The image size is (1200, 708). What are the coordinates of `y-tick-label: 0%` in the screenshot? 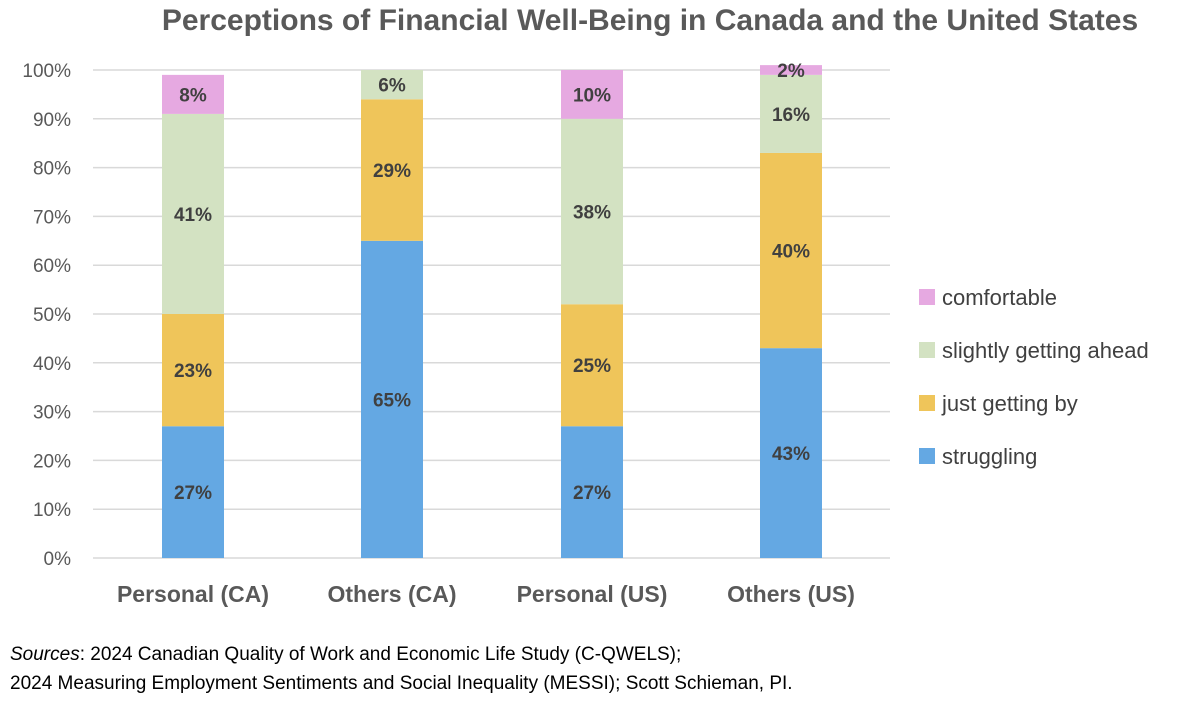 It's located at (58, 559).